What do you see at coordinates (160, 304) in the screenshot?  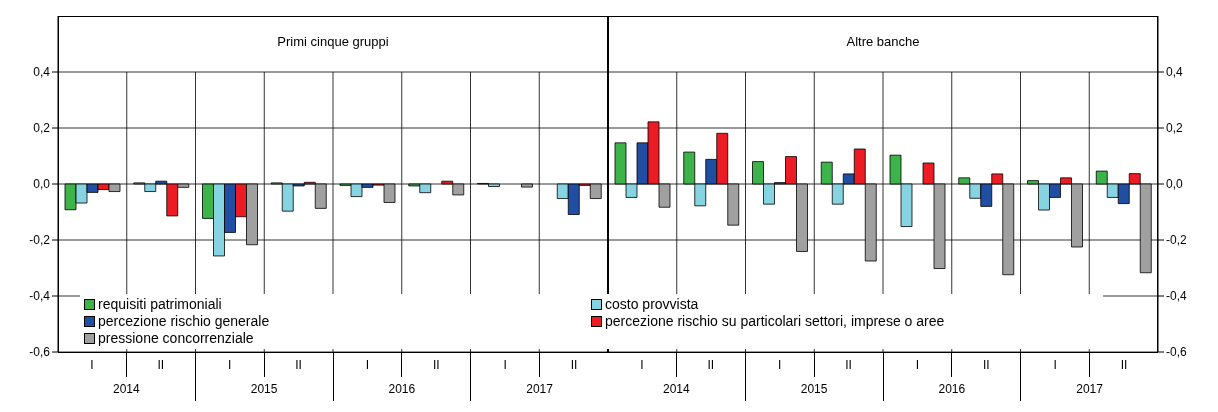 I see `legend-label: requisiti patrimoniali` at bounding box center [160, 304].